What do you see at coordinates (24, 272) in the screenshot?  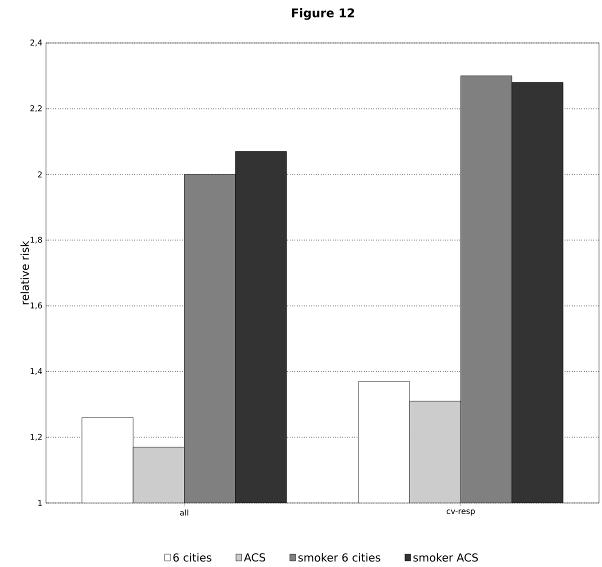 I see `y-axis-title: relative risk` at bounding box center [24, 272].